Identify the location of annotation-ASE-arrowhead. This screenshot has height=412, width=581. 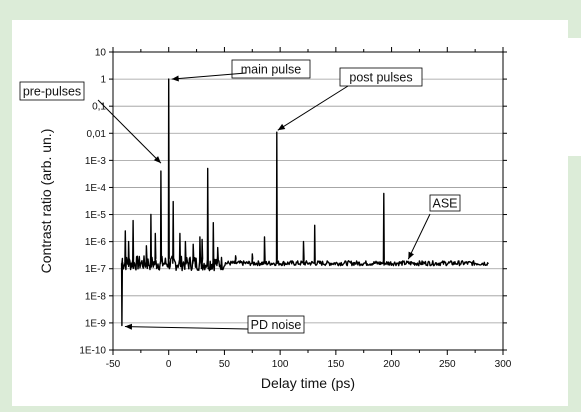
(411, 255).